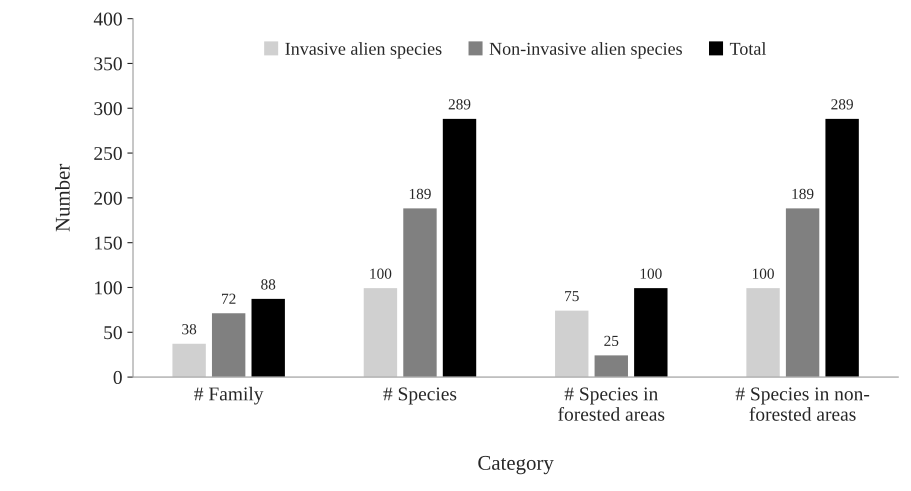 This screenshot has height=491, width=911. I want to click on y-tick-label: 200, so click(108, 198).